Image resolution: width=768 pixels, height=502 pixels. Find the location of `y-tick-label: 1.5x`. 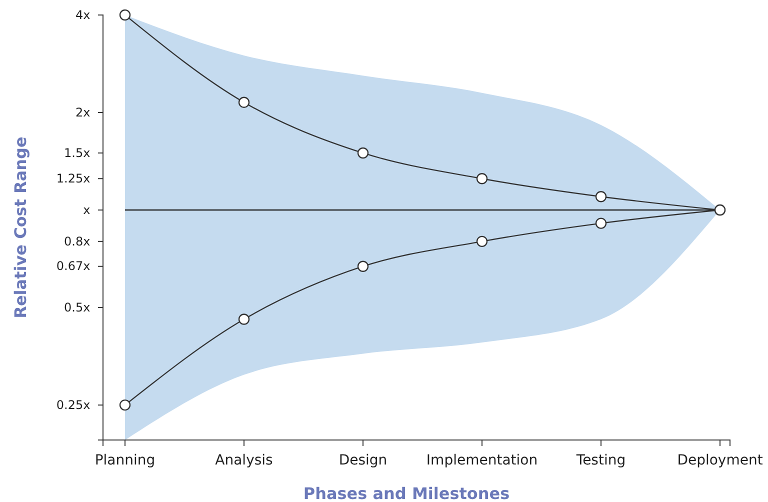

y-tick-label: 1.5x is located at coordinates (77, 153).